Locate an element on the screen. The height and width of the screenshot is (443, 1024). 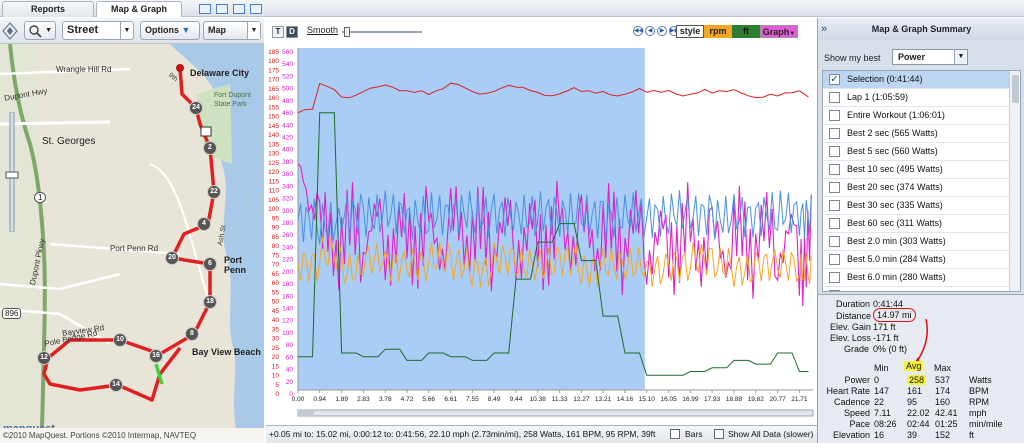
stat-avg: 95 is located at coordinates (912, 402).